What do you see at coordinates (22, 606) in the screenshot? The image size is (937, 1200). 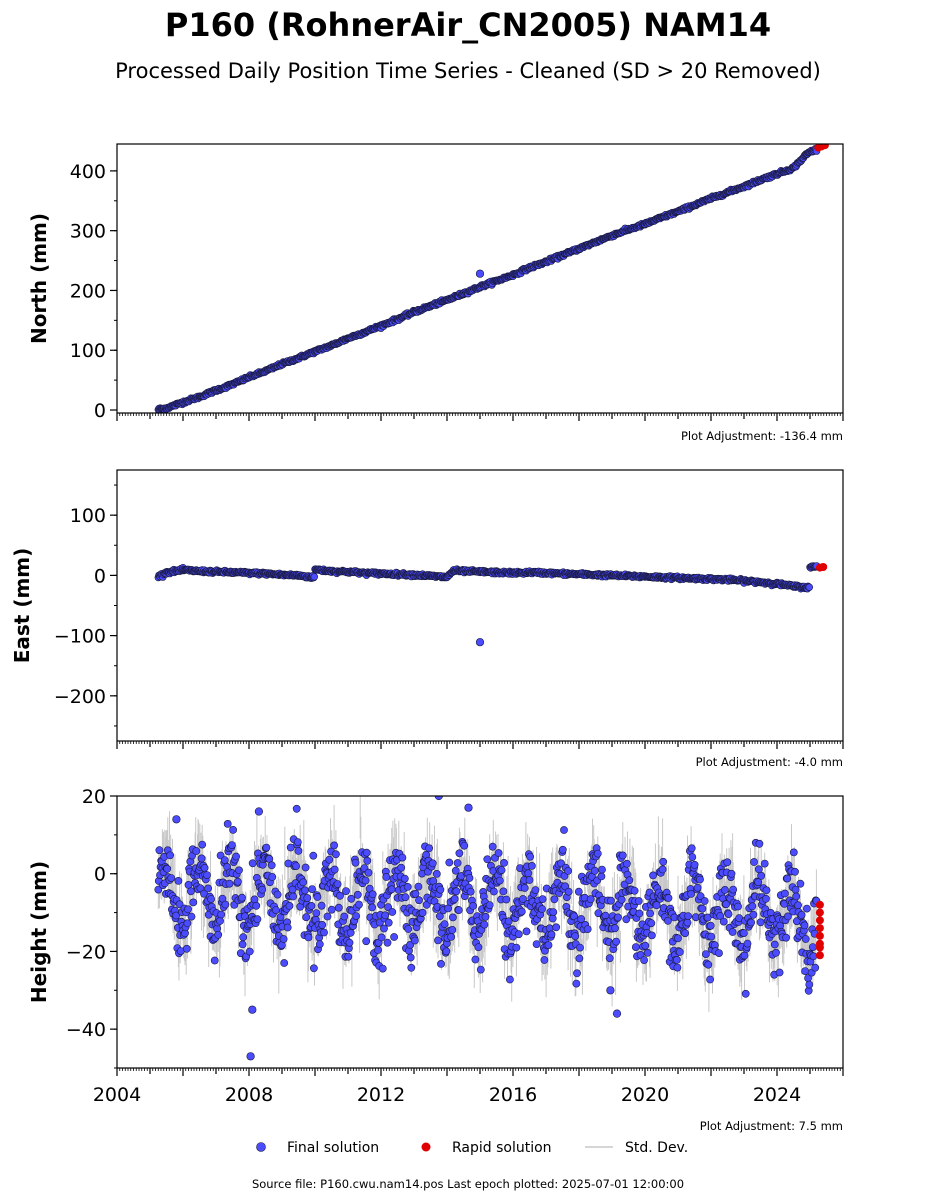 I see `y-axis-label: East (mm)` at bounding box center [22, 606].